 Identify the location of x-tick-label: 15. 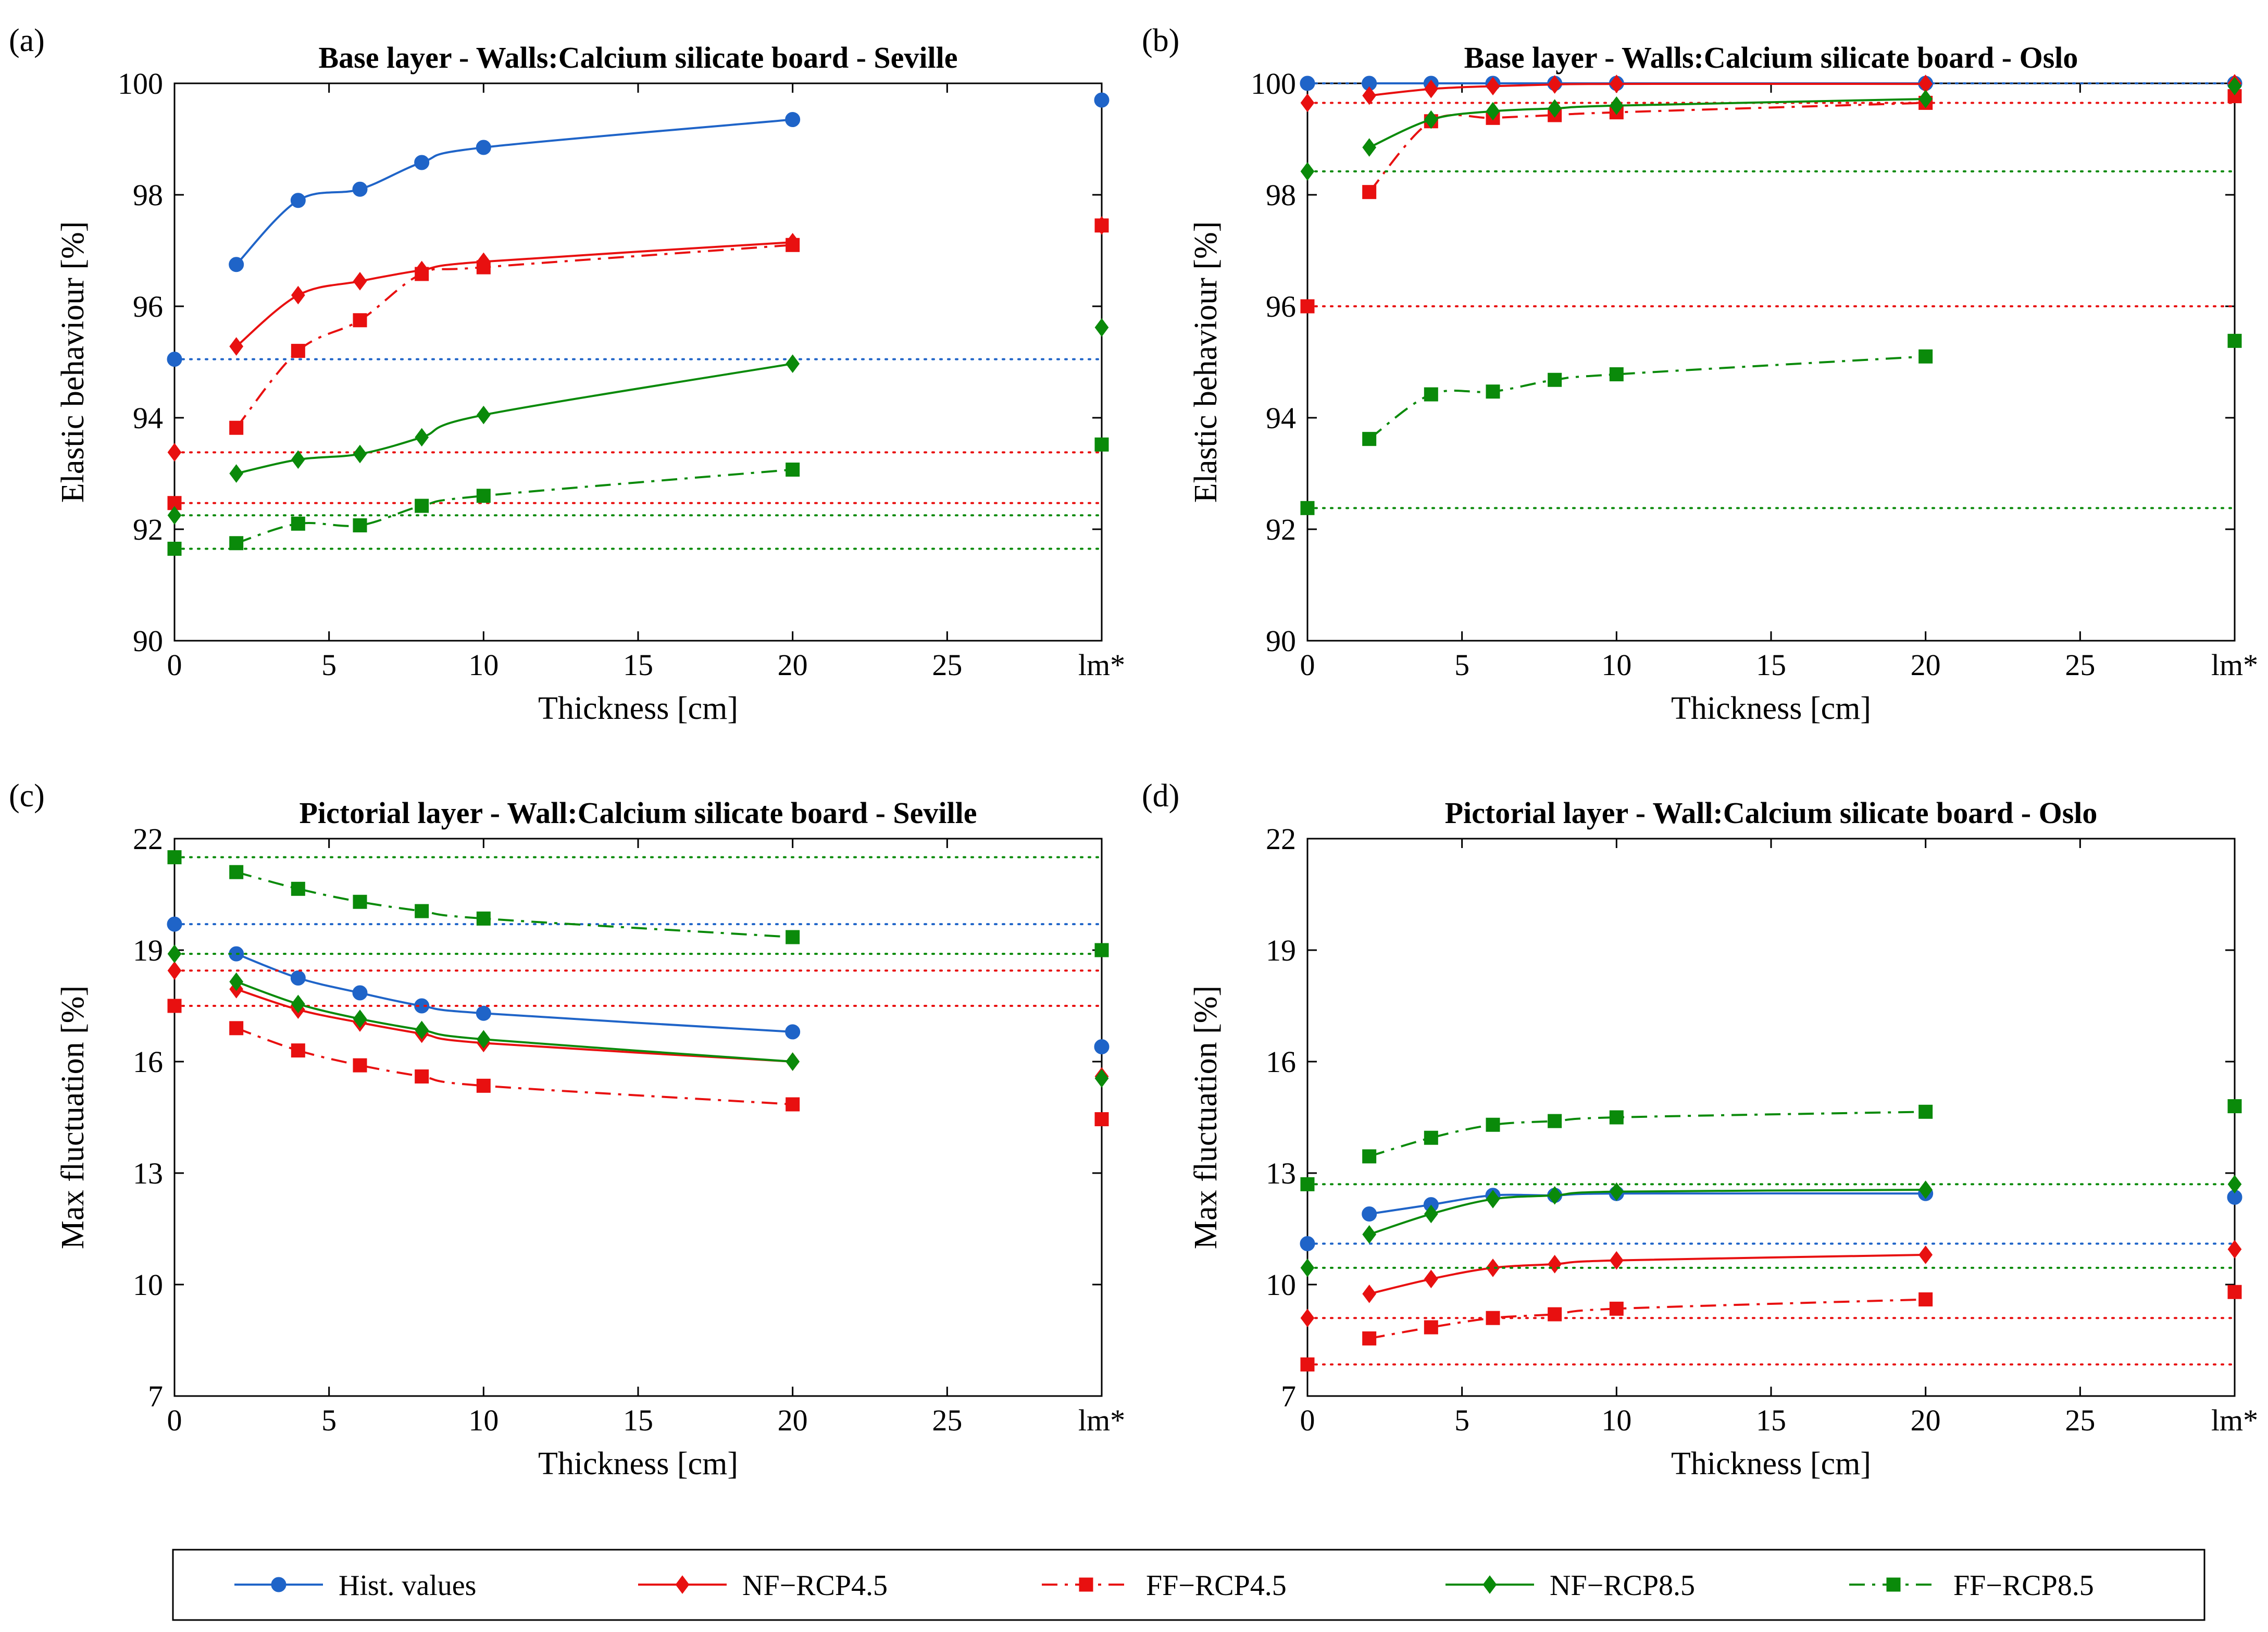
(638, 1420).